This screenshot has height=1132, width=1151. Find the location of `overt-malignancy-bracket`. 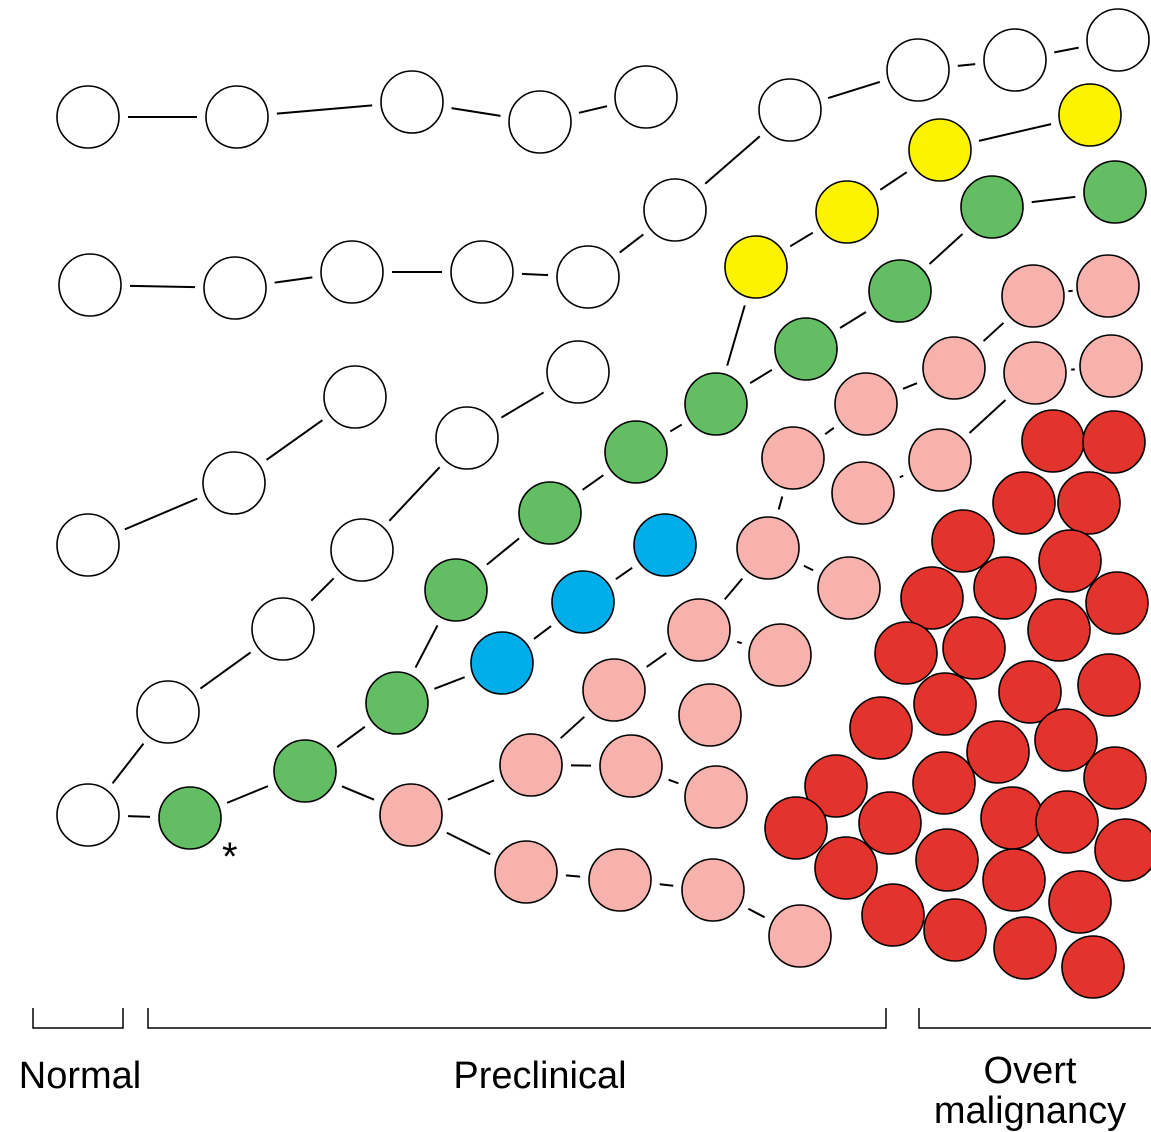

overt-malignancy-bracket is located at coordinates (1034, 1018).